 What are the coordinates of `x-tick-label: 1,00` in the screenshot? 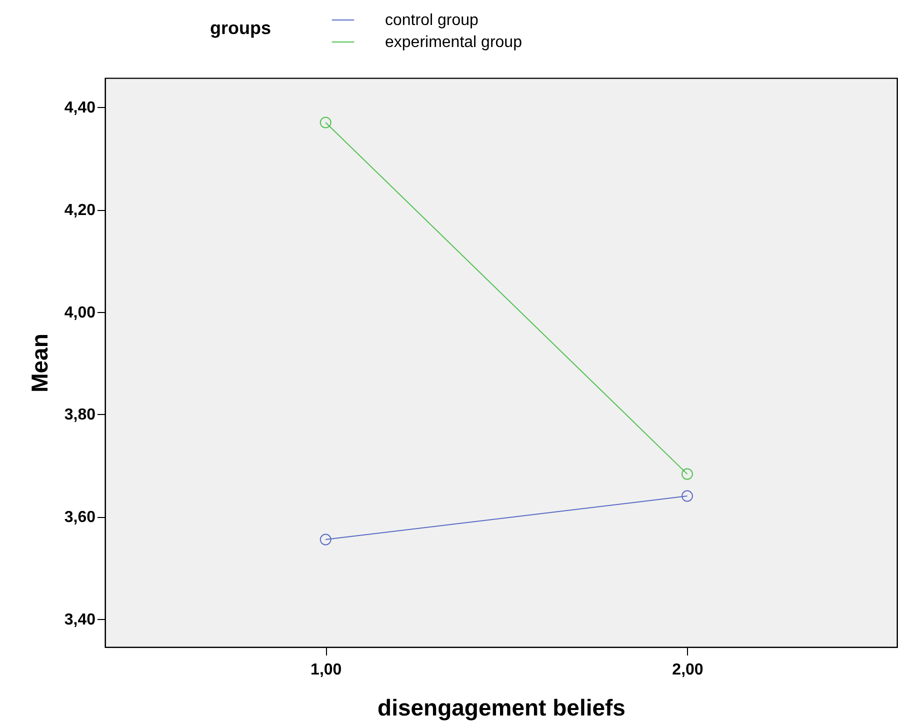 It's located at (326, 670).